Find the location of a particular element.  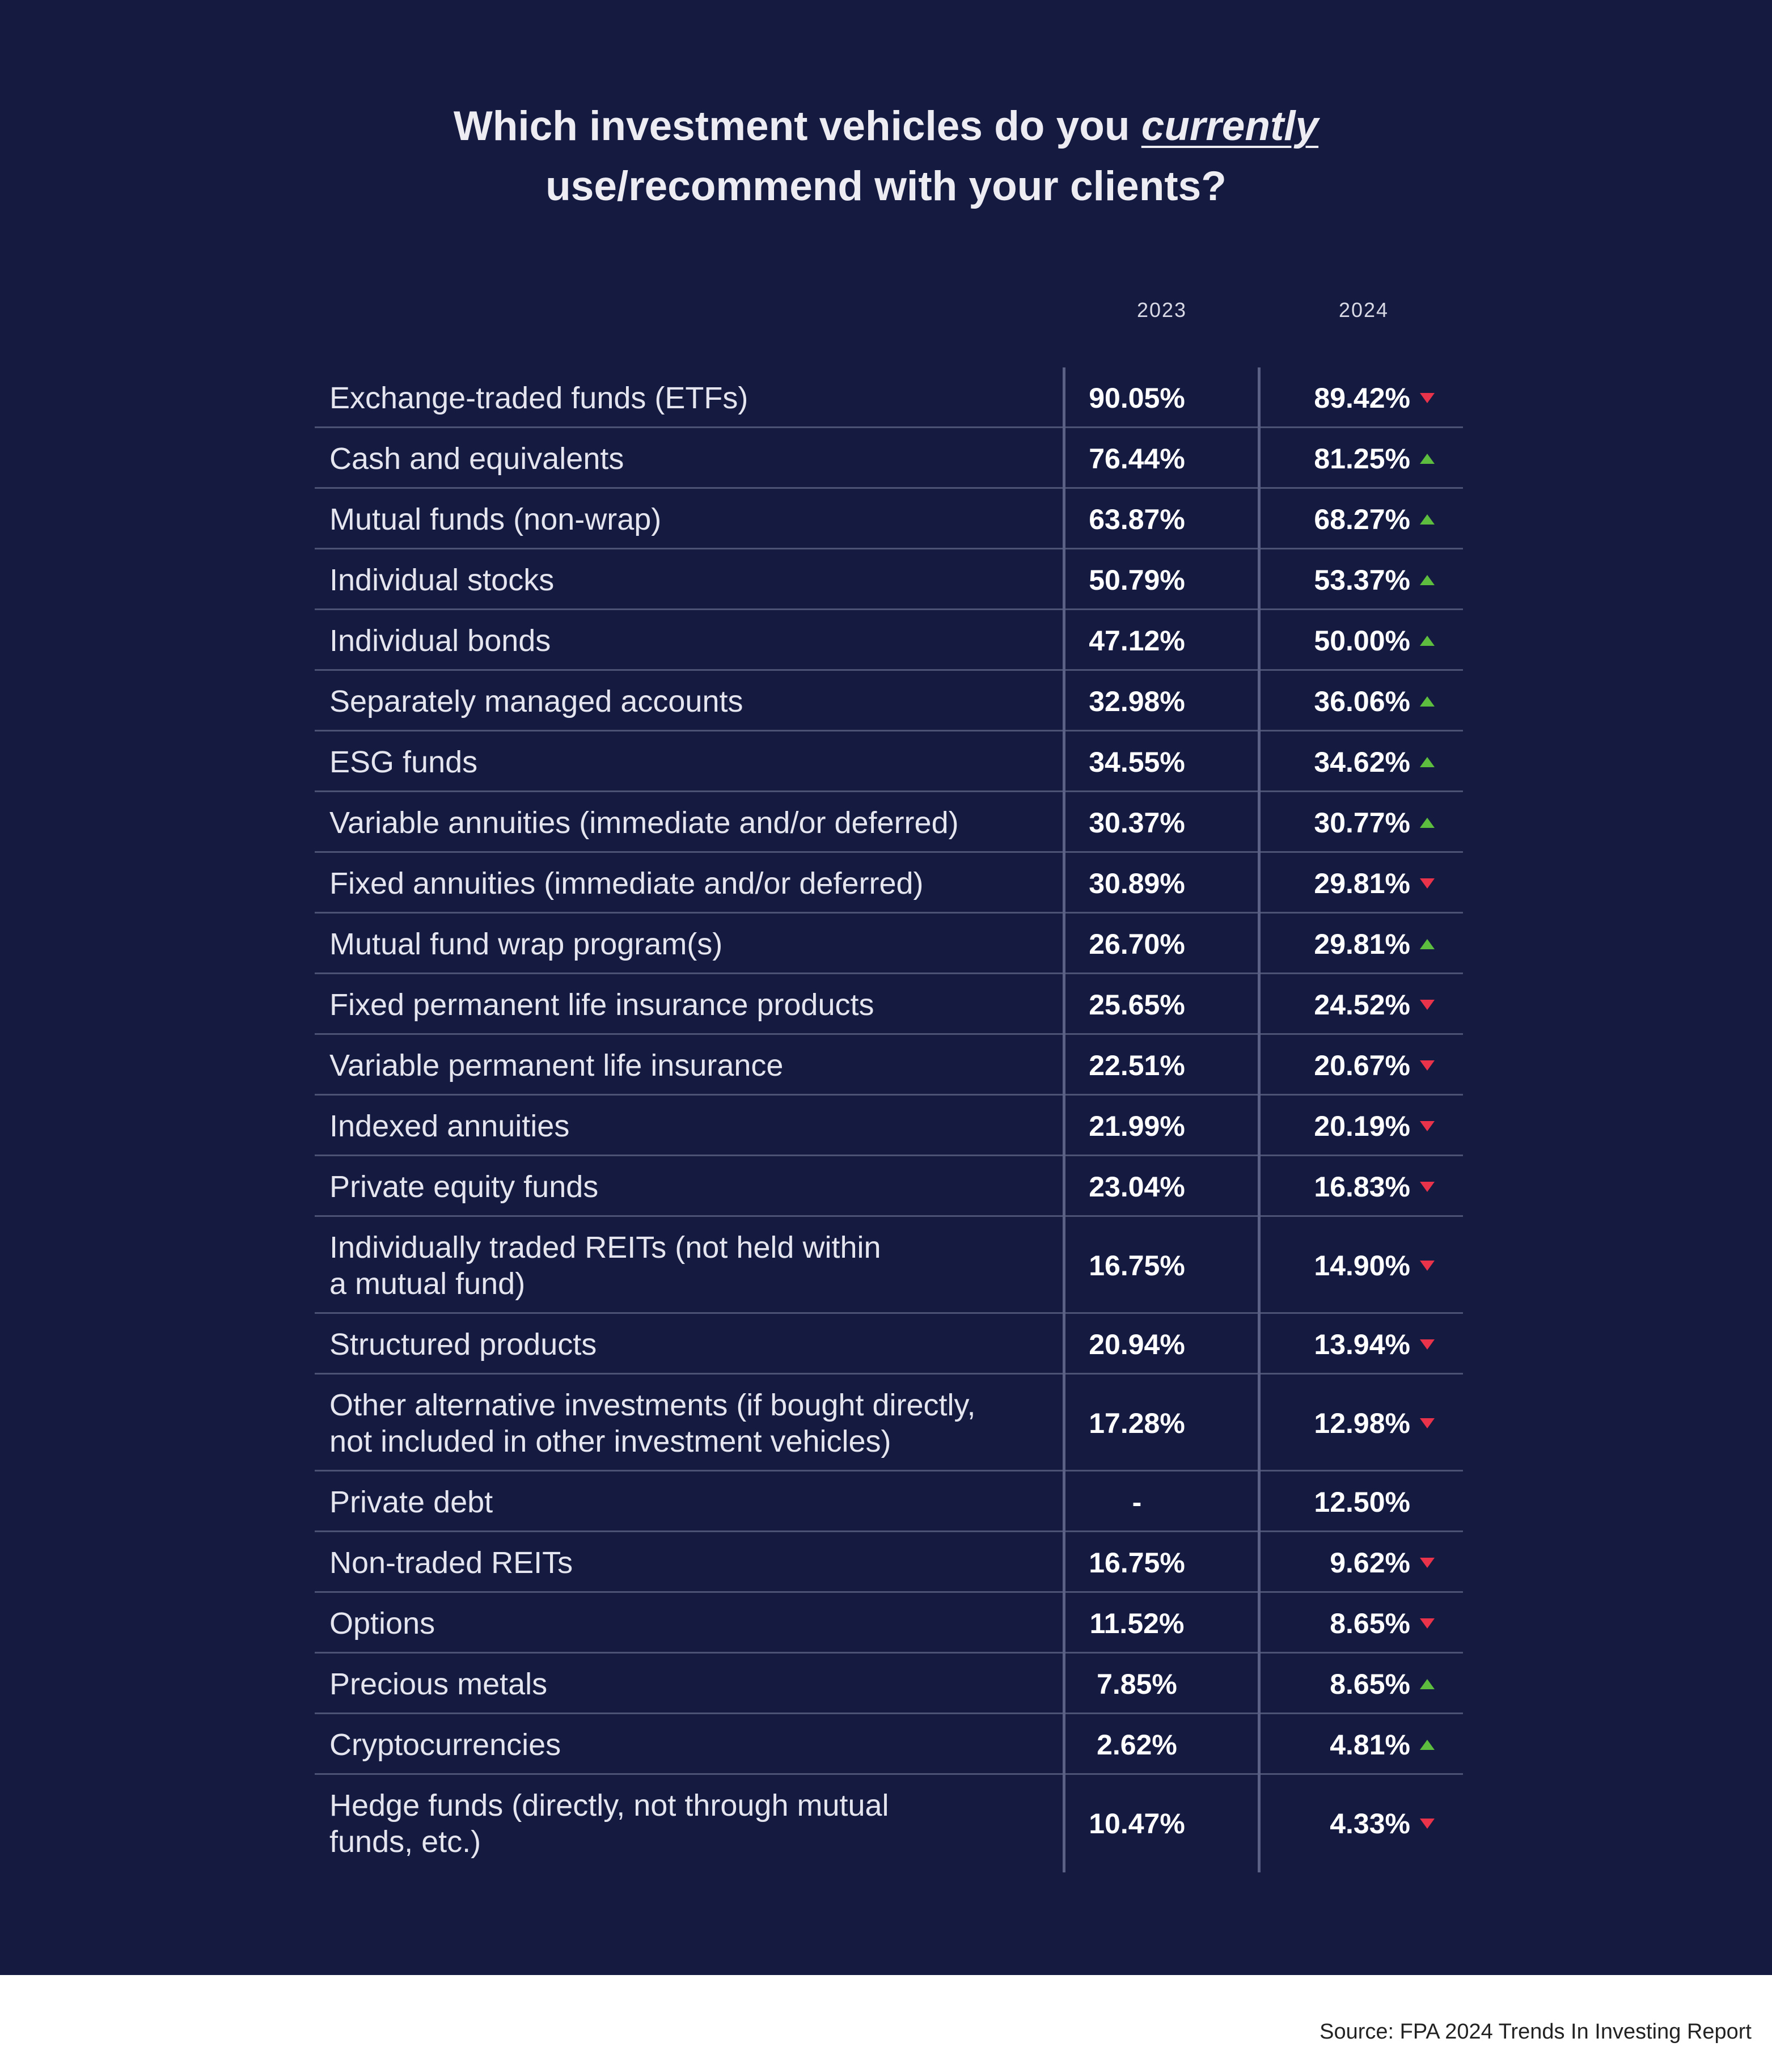

value-2023: 76.44% is located at coordinates (1137, 458).